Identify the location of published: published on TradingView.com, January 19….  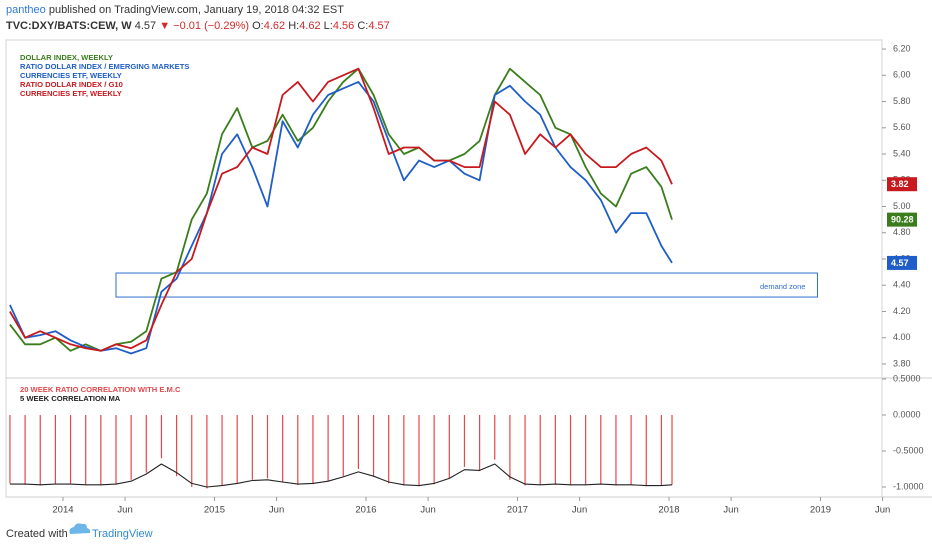
(196, 10).